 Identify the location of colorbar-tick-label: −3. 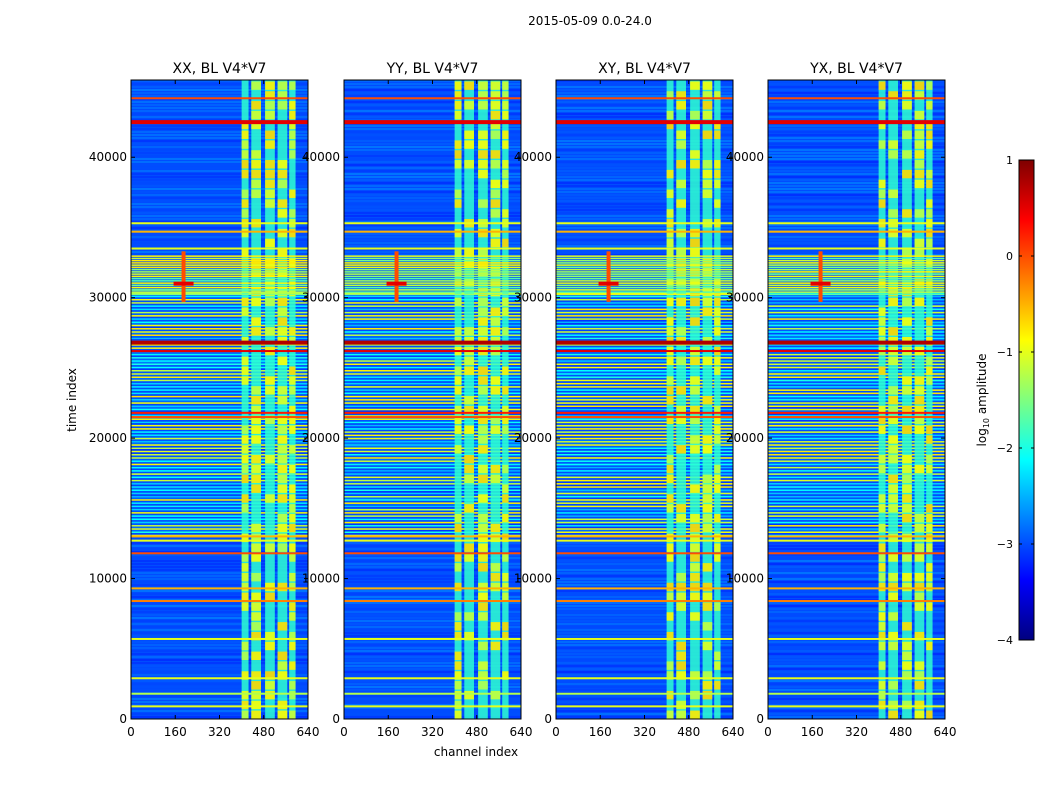
(1005, 544).